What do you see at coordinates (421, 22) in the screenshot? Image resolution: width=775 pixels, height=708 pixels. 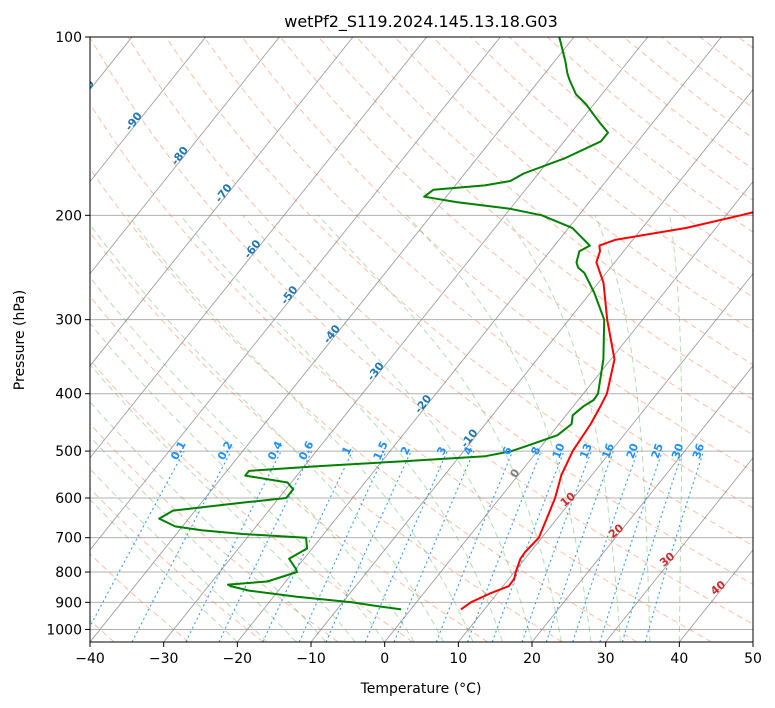 I see `chart-title: wetPf2_S119.2024.145.13.18.G03` at bounding box center [421, 22].